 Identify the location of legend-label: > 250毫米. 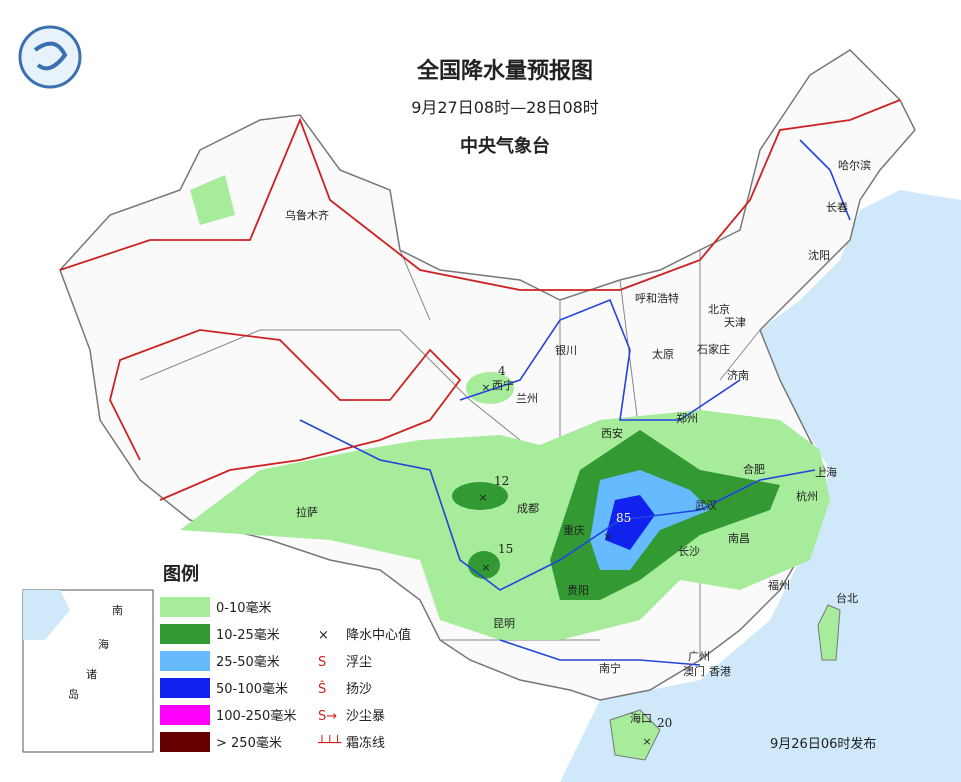
(249, 743).